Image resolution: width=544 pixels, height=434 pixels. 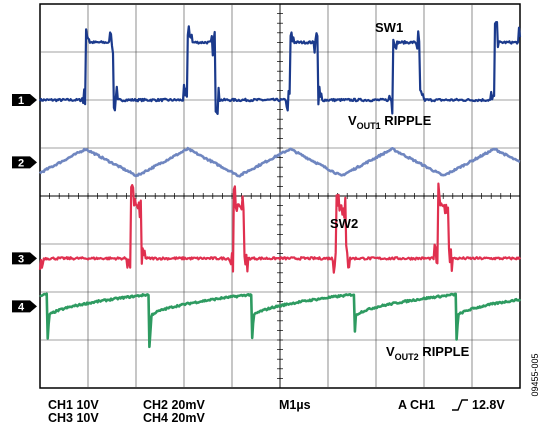 I want to click on ch3-setting: CH3 10V, so click(x=73, y=418).